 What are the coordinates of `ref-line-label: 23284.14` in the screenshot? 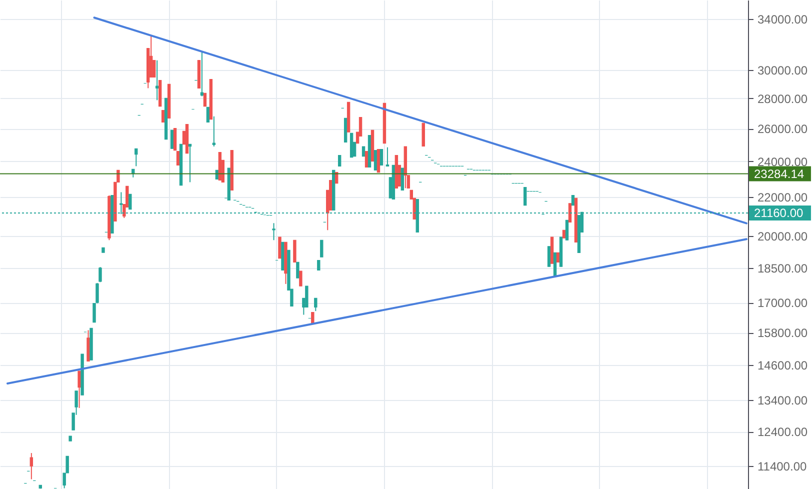 It's located at (779, 173).